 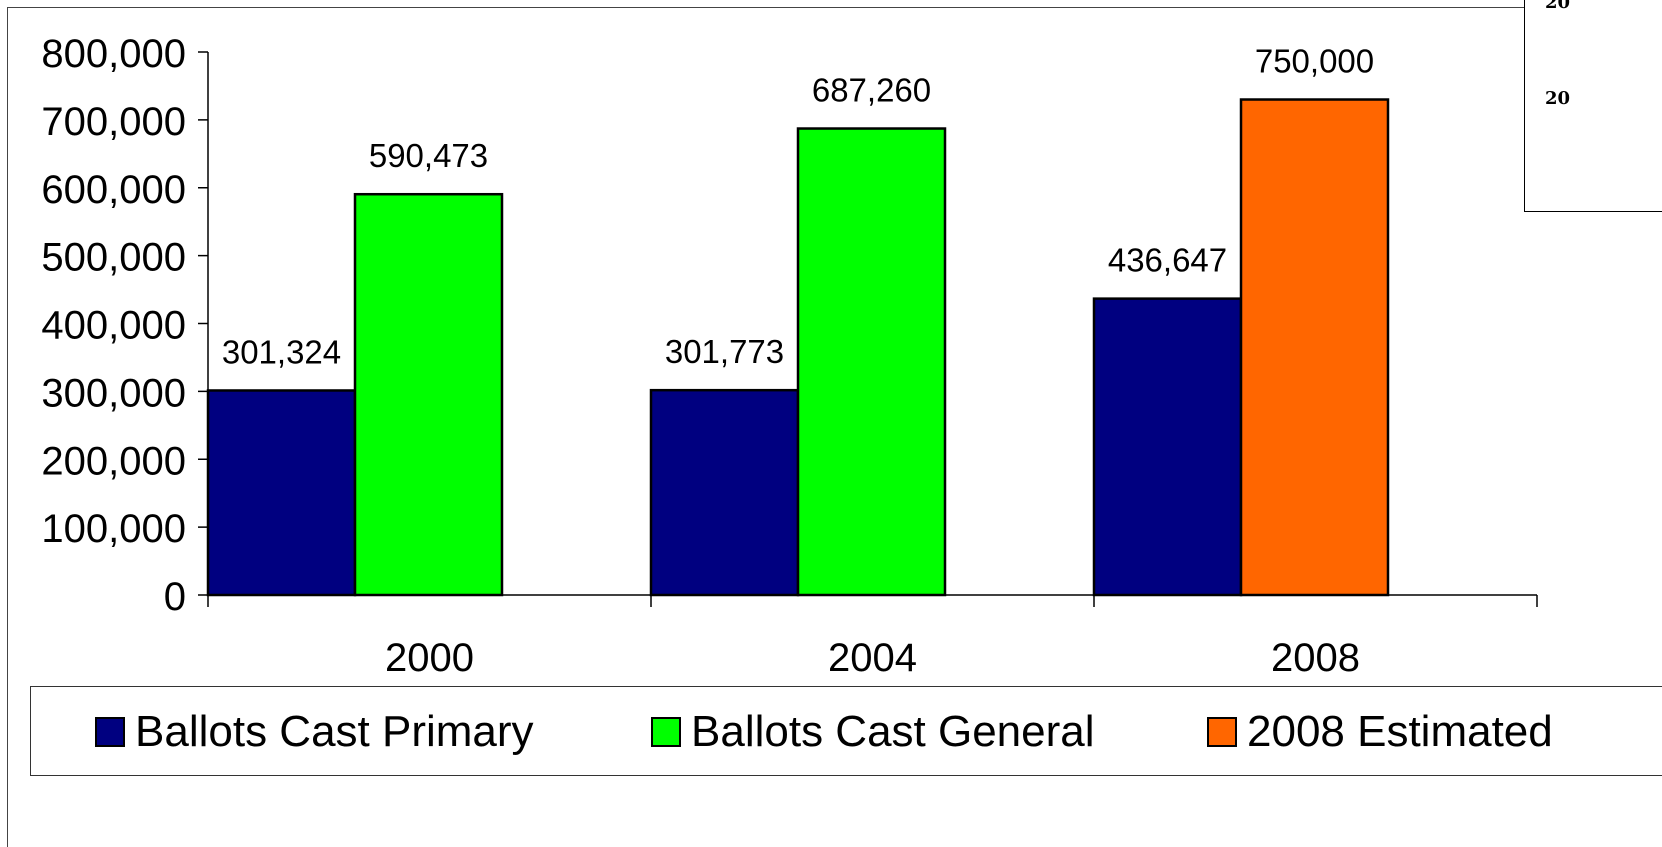 What do you see at coordinates (113, 54) in the screenshot?
I see `y-tick-label: 800,000` at bounding box center [113, 54].